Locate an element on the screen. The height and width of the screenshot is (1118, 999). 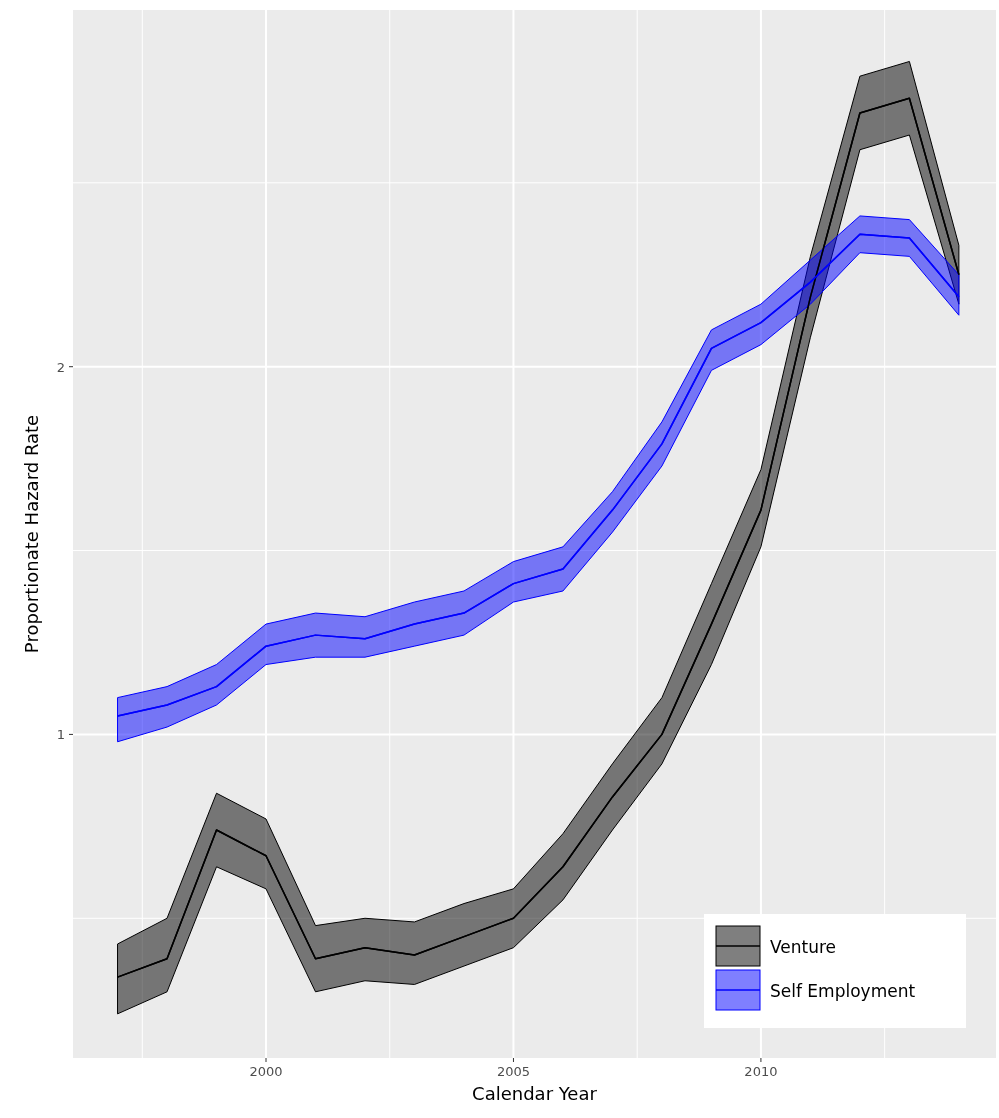
y-axis-title: Proportionate Hazard Rate is located at coordinates (31, 534).